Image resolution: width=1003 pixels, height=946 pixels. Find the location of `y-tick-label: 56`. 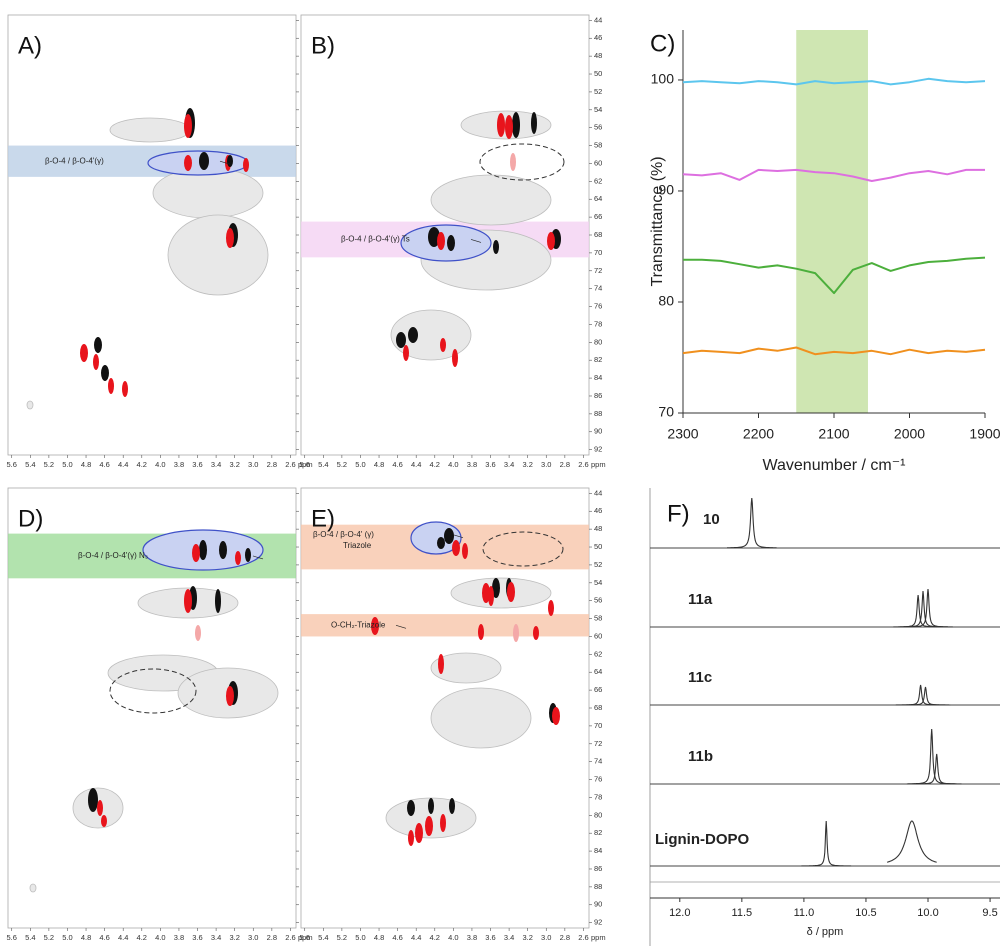

y-tick-label: 56 is located at coordinates (598, 600).